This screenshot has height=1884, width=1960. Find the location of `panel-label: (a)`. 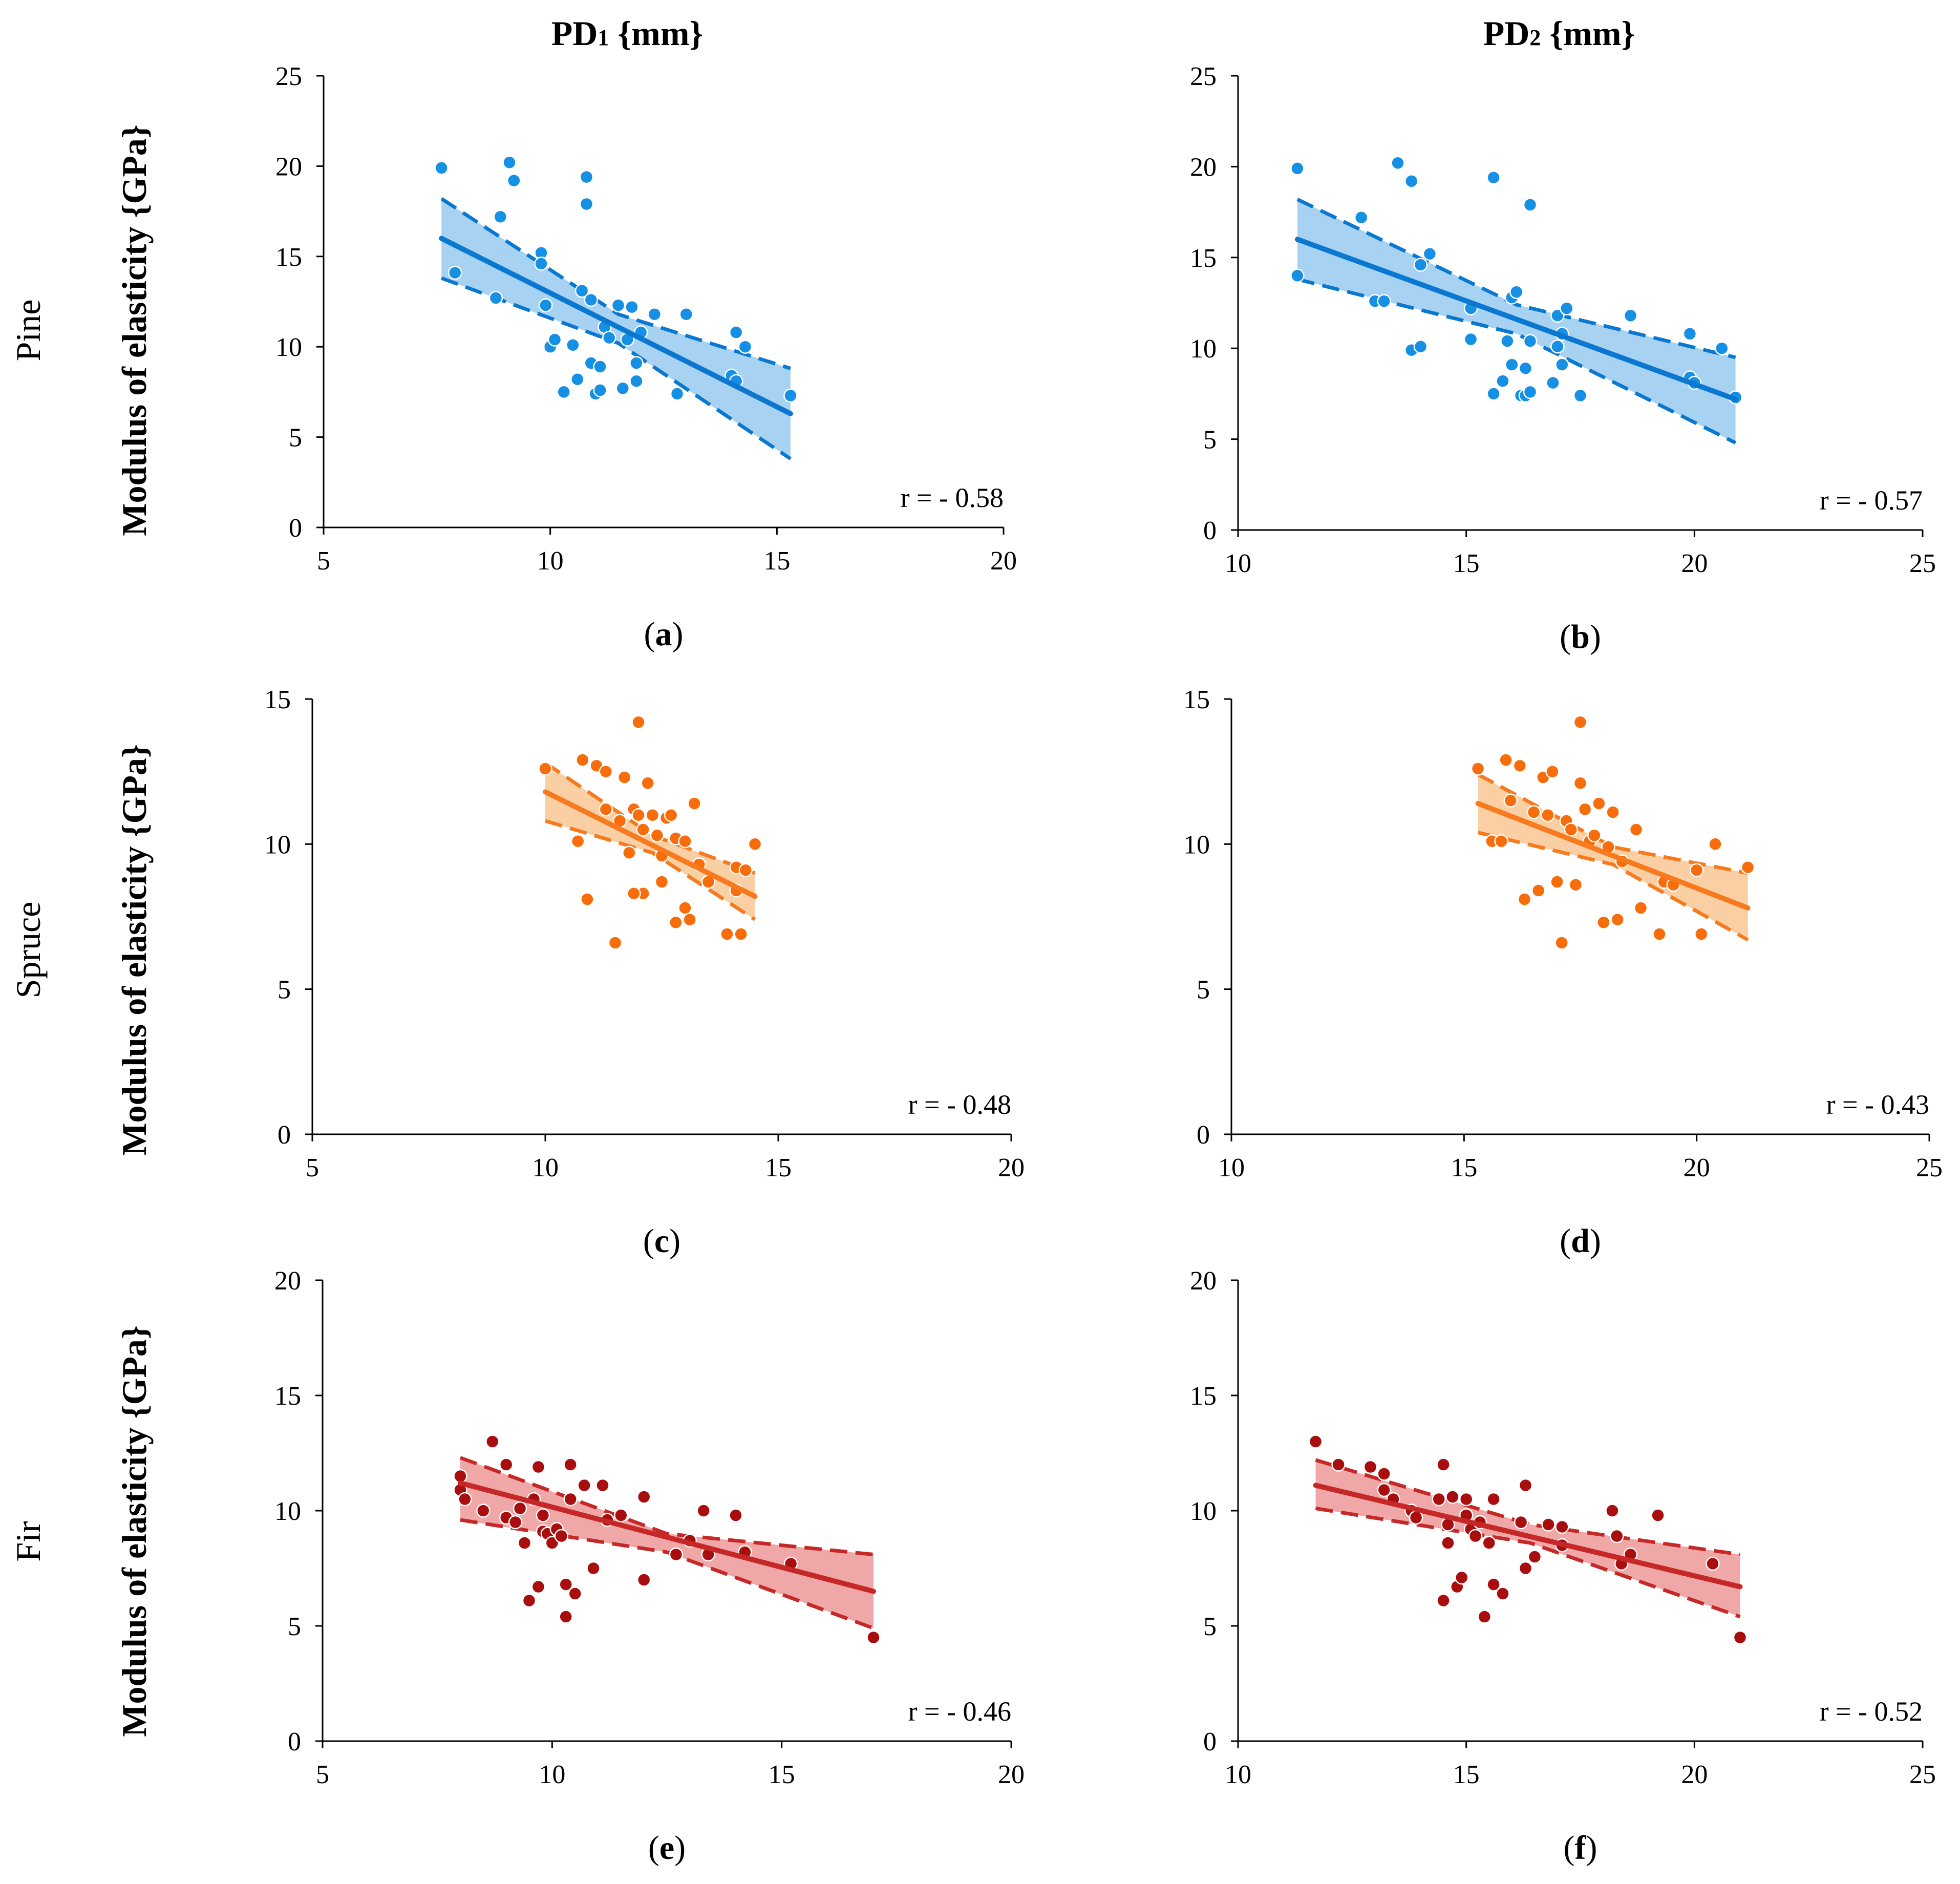

panel-label: (a) is located at coordinates (664, 634).